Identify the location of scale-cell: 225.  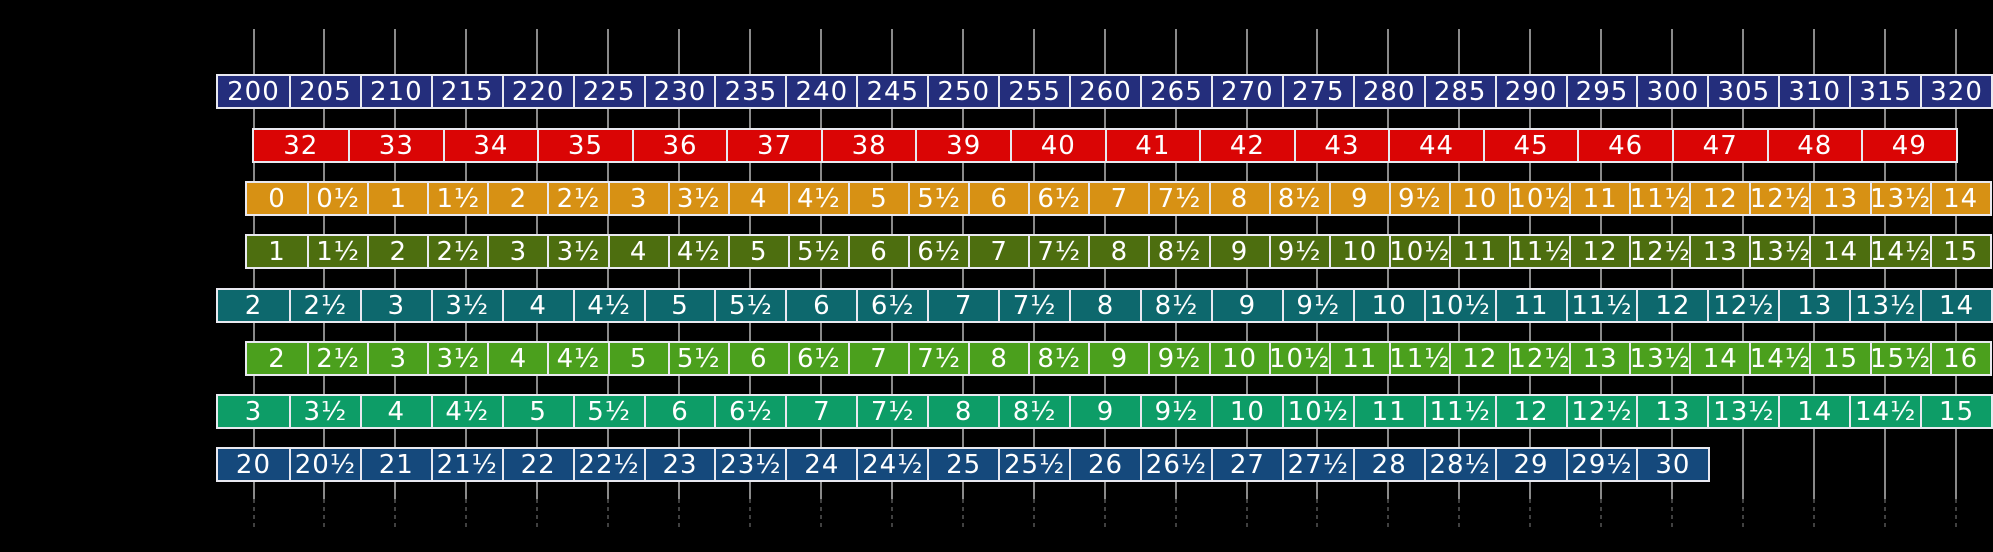
(608, 91).